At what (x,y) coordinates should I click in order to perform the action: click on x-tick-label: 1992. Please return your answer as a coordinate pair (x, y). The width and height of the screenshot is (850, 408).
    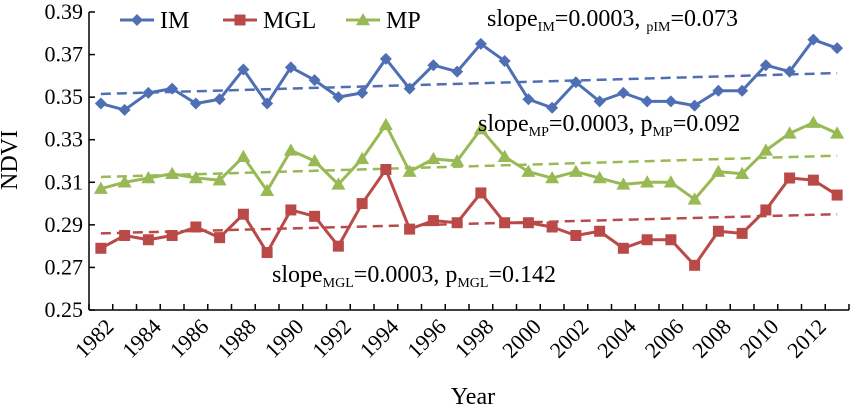
    Looking at the image, I should click on (331, 338).